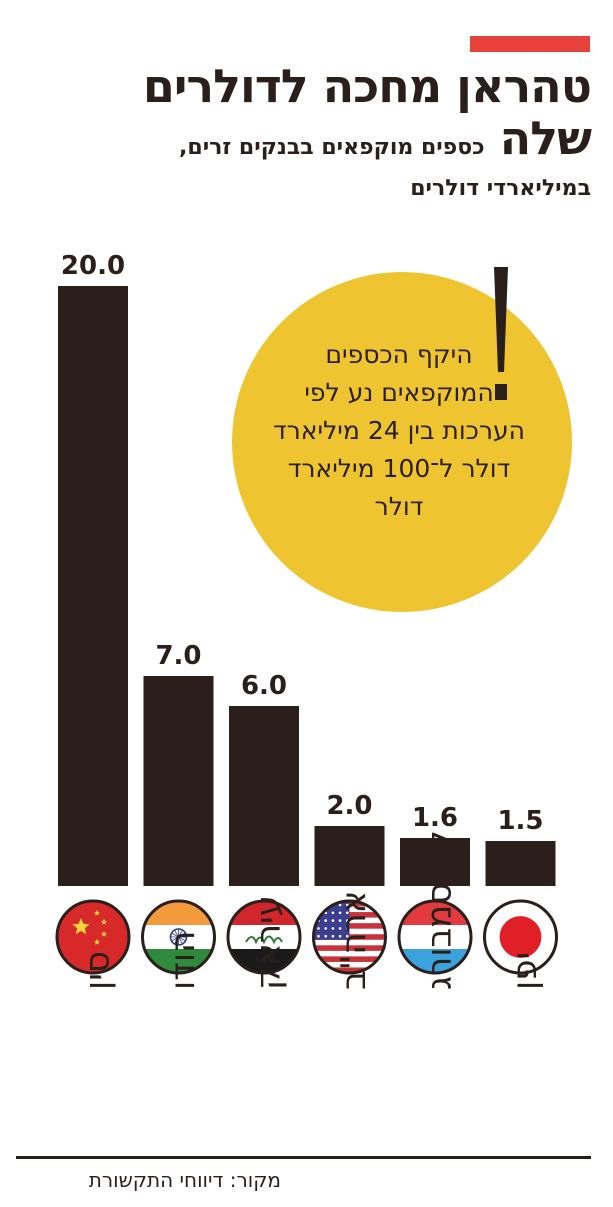  Describe the element at coordinates (520, 937) in the screenshot. I see `japan-flag-icon` at that location.